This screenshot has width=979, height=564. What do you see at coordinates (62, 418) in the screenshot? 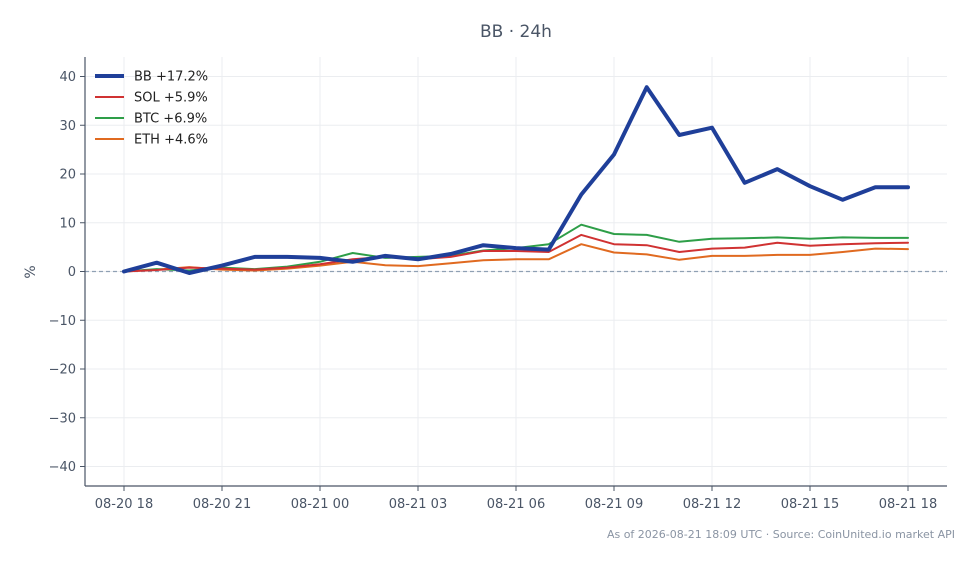
I see `y-tick-label: −30` at bounding box center [62, 418].